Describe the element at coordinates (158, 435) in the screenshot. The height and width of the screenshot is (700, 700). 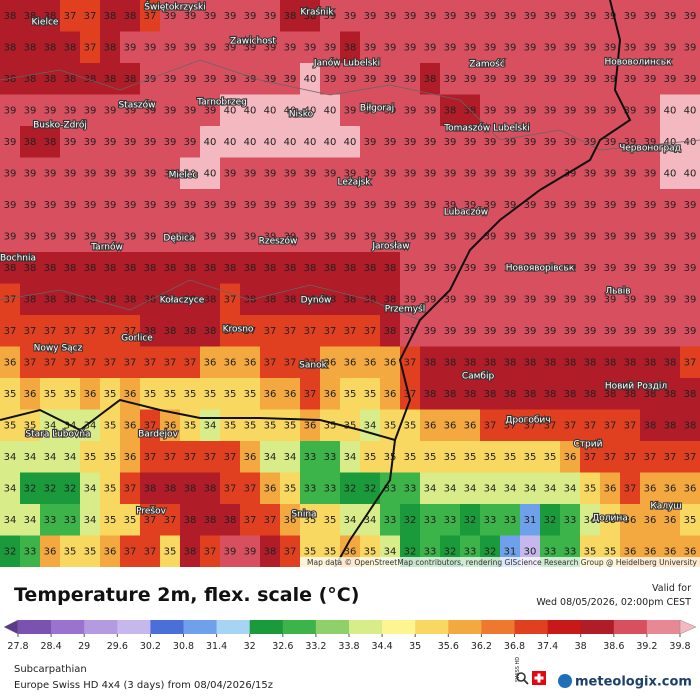
I see `place-name: Bardejov` at that location.